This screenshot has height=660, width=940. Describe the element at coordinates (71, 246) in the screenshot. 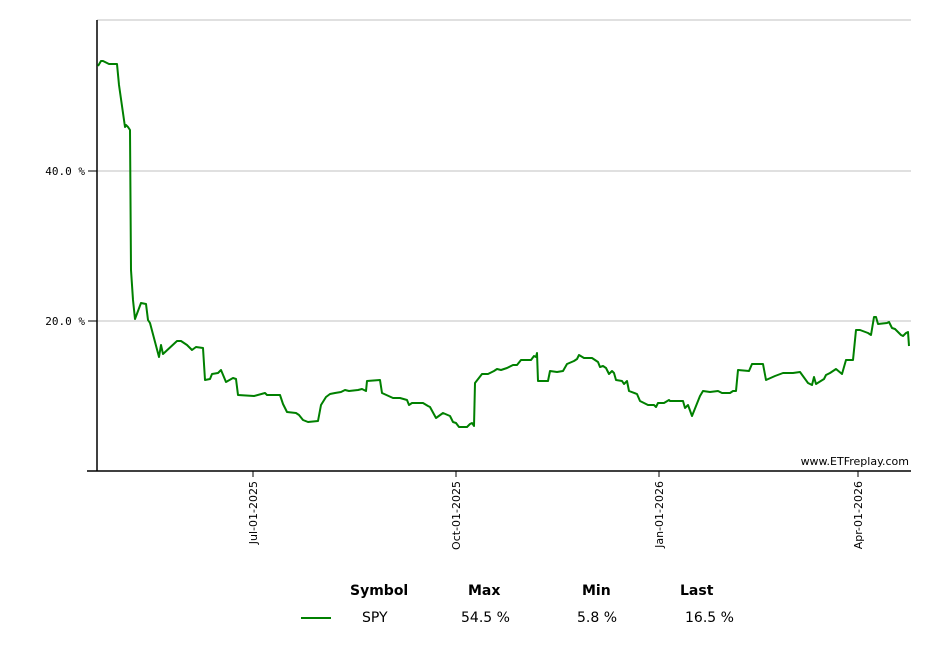

I see `y-axis-ticks: 20.0 % 40.0 %` at that location.